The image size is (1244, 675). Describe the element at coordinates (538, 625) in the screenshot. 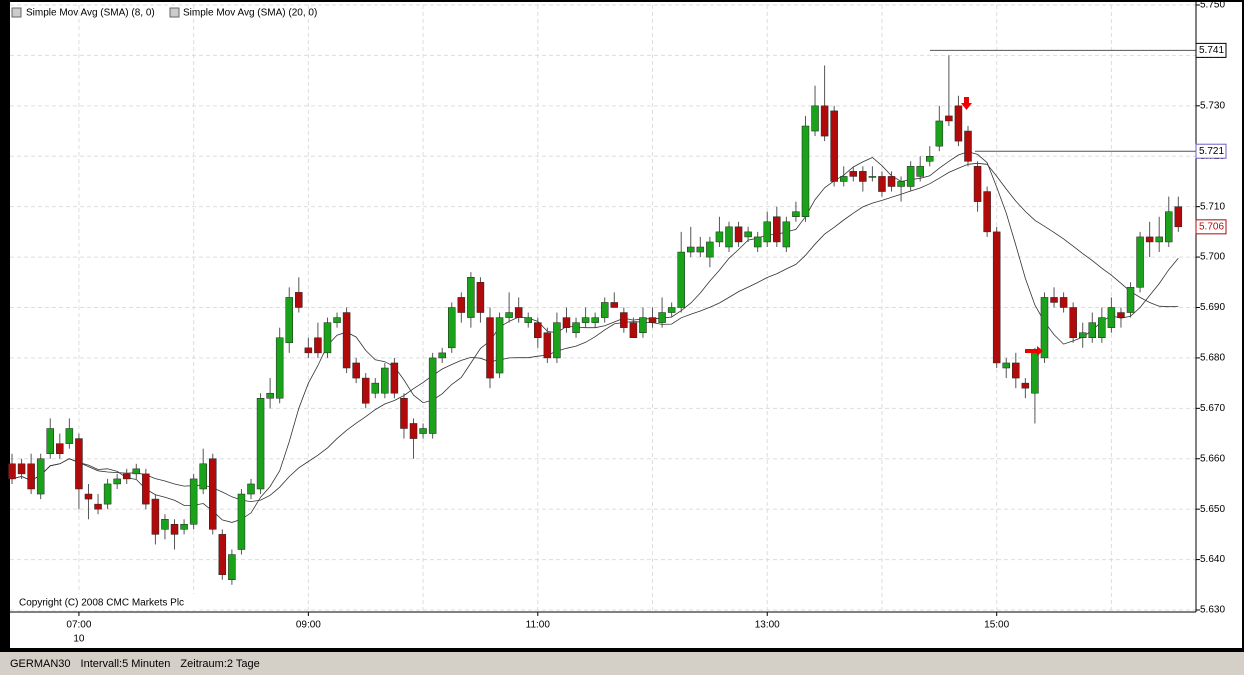

I see `x-tick-label: 11:00` at that location.